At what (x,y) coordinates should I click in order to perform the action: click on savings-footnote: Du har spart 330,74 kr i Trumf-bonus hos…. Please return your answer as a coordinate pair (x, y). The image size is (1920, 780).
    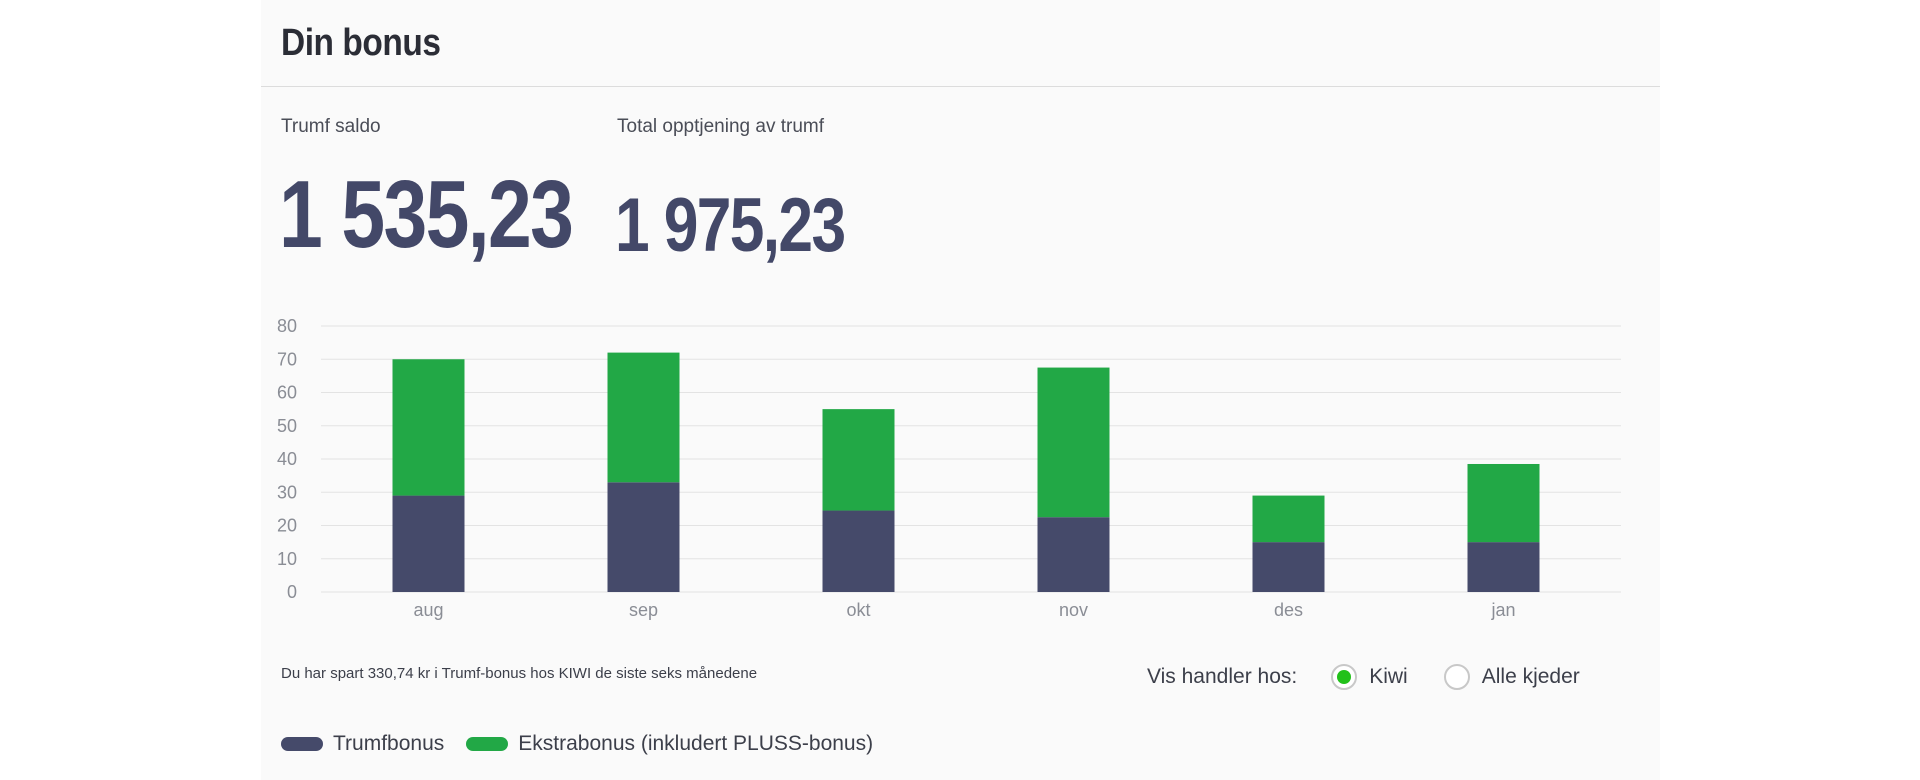
    Looking at the image, I should click on (519, 673).